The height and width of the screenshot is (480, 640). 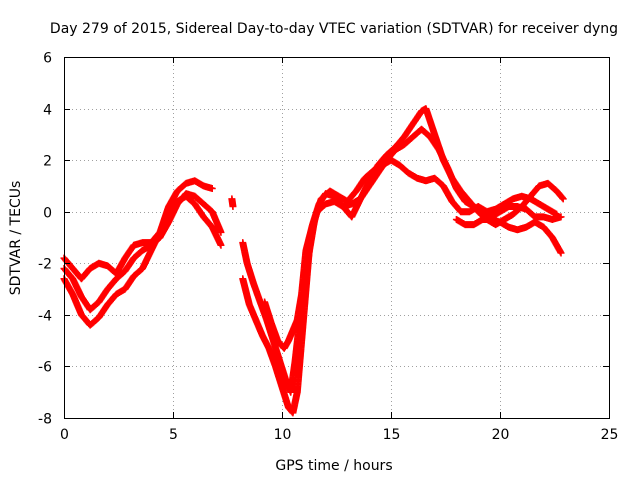 What do you see at coordinates (47, 214) in the screenshot?
I see `y-tick-label: 0` at bounding box center [47, 214].